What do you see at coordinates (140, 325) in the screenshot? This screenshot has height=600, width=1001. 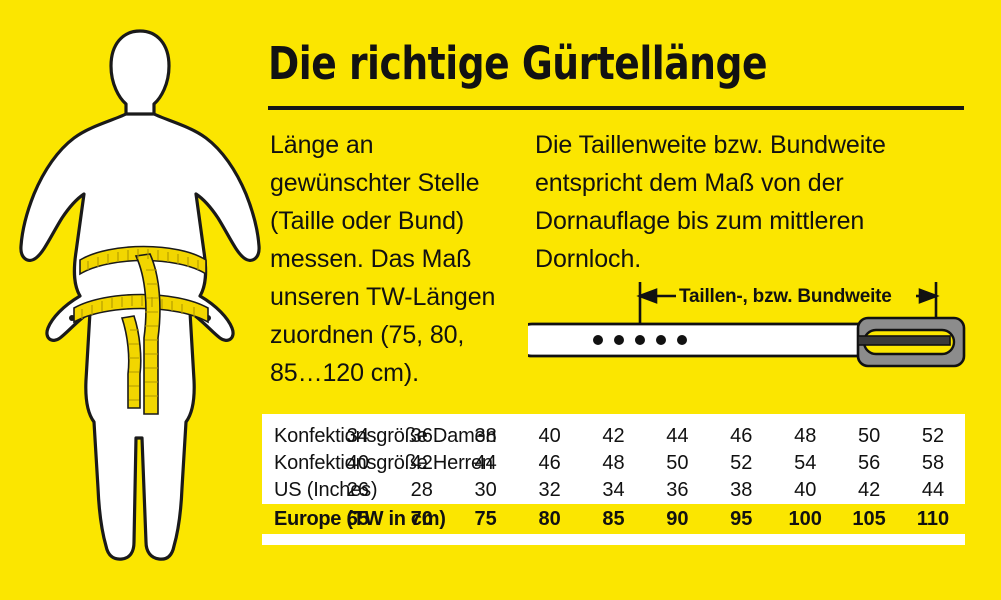 I see `tape-ticks` at bounding box center [140, 325].